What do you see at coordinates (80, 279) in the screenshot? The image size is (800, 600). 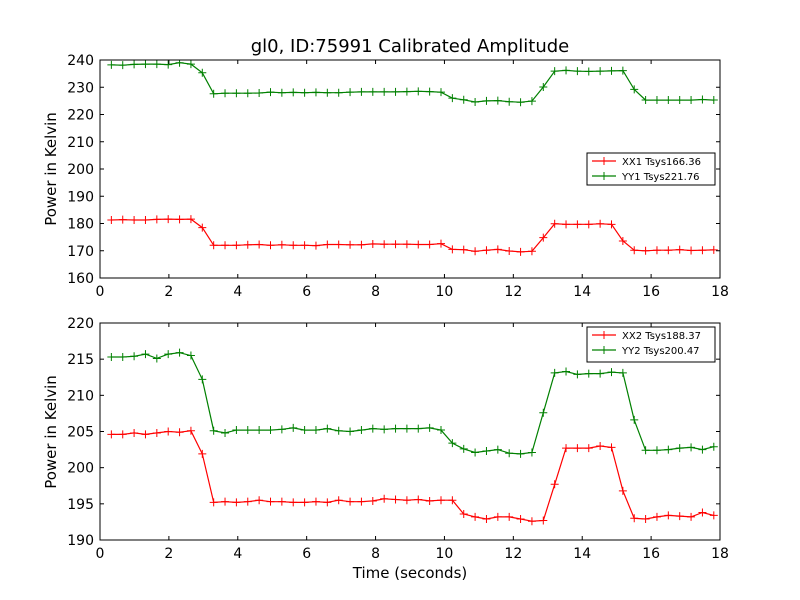 I see `y-tick-label: 160` at bounding box center [80, 279].